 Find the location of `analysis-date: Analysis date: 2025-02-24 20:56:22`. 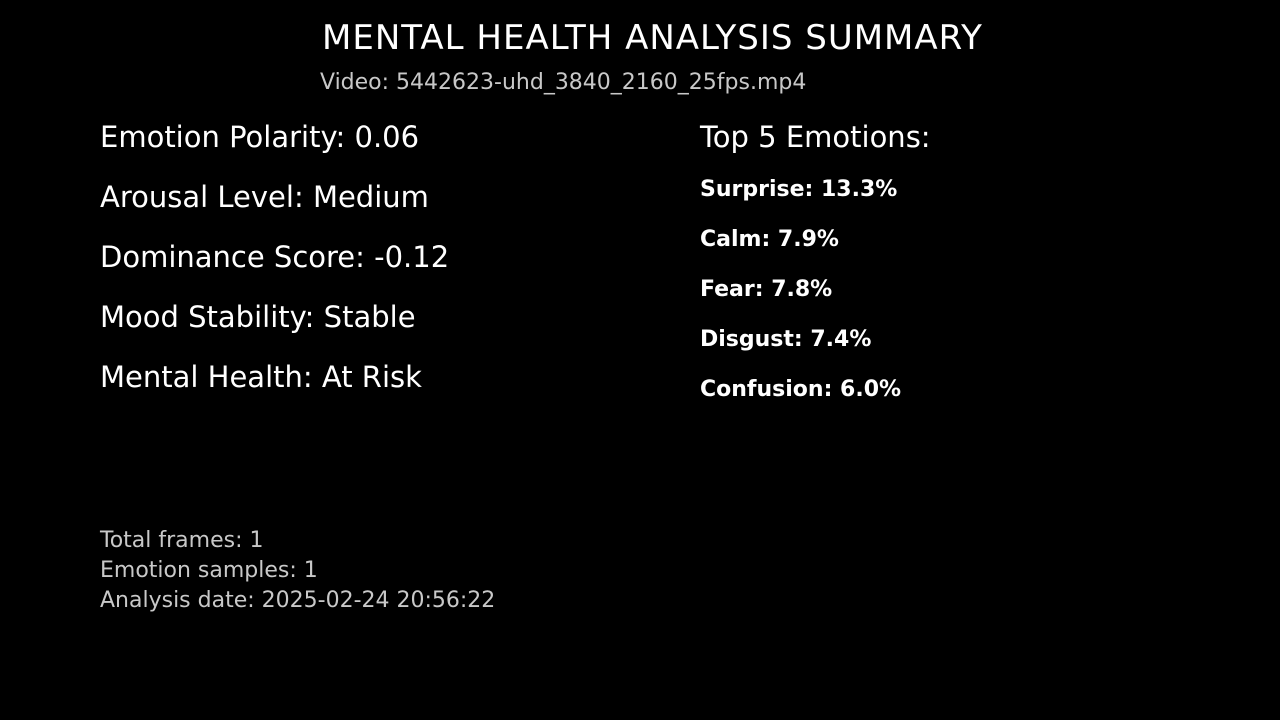

analysis-date: Analysis date: 2025-02-24 20:56:22 is located at coordinates (298, 600).